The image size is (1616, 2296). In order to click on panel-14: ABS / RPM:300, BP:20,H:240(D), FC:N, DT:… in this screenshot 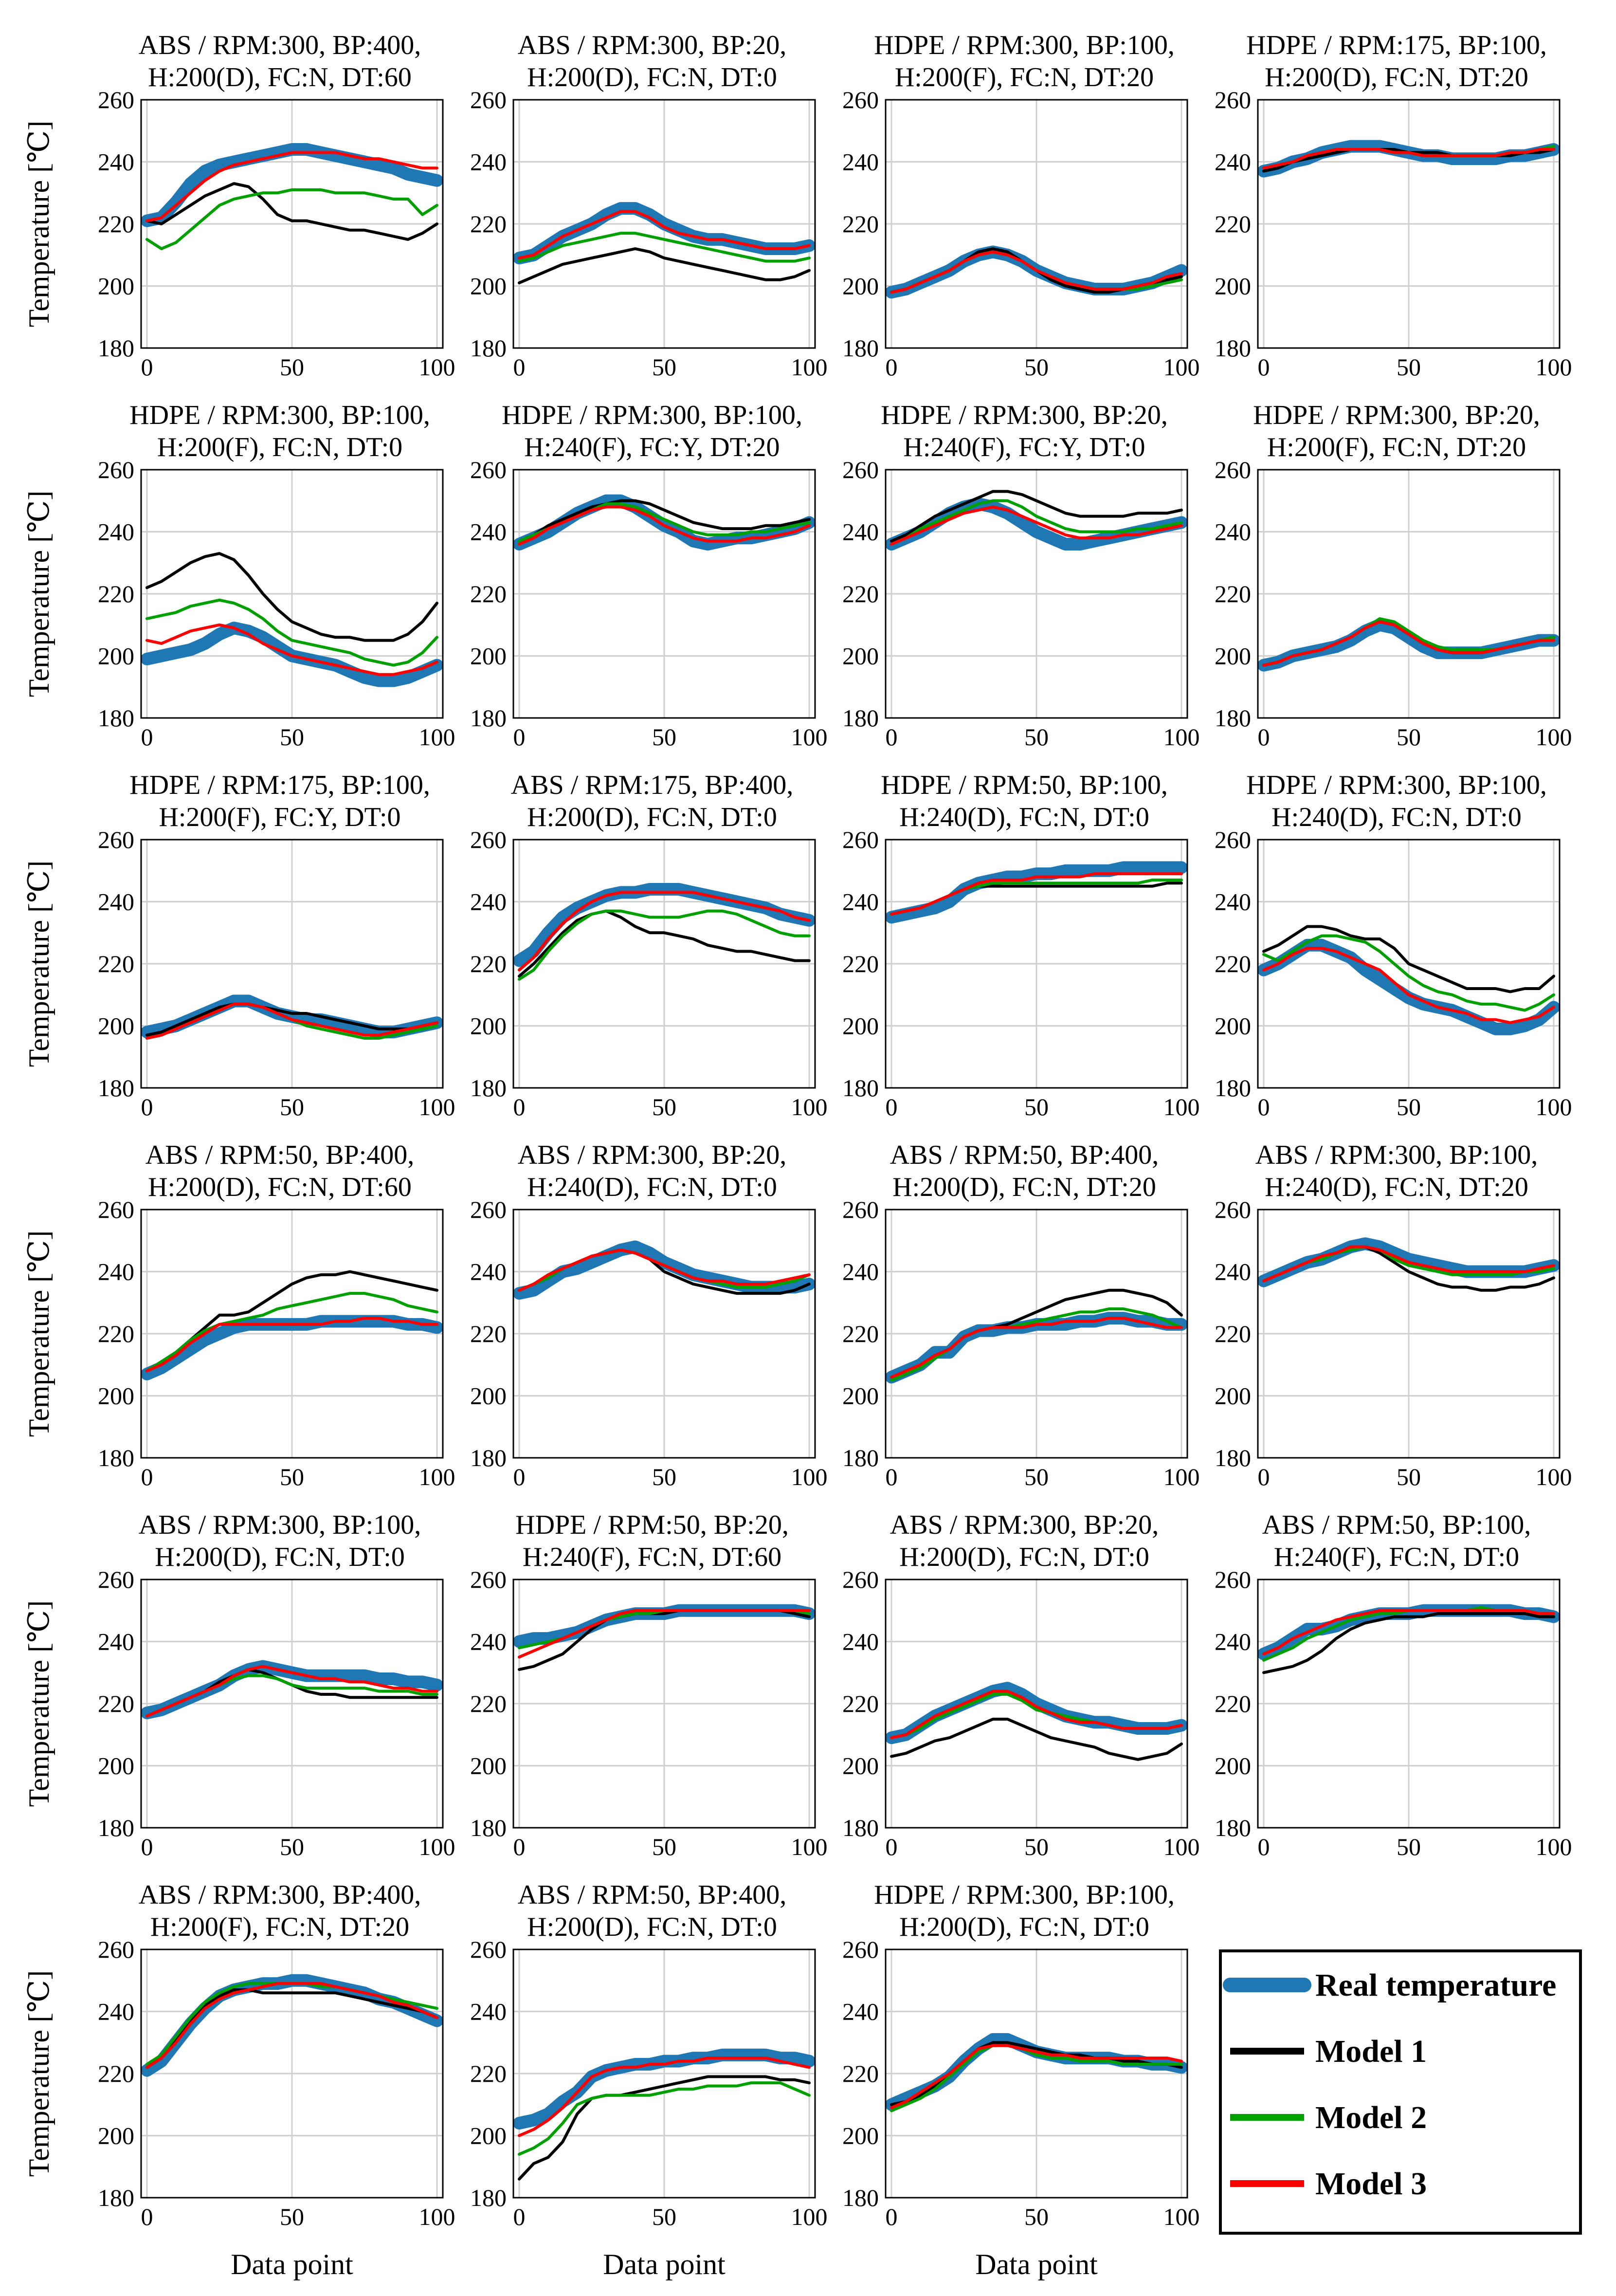, I will do `click(649, 1315)`.